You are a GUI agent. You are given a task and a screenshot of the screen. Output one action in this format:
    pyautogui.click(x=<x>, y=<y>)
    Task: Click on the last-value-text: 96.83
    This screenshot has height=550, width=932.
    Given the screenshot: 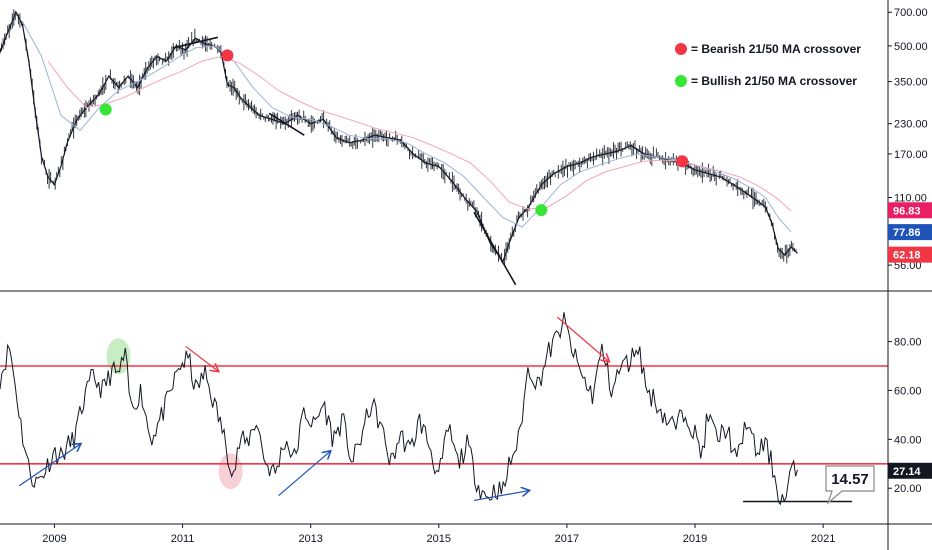 What is the action you would take?
    pyautogui.click(x=907, y=211)
    